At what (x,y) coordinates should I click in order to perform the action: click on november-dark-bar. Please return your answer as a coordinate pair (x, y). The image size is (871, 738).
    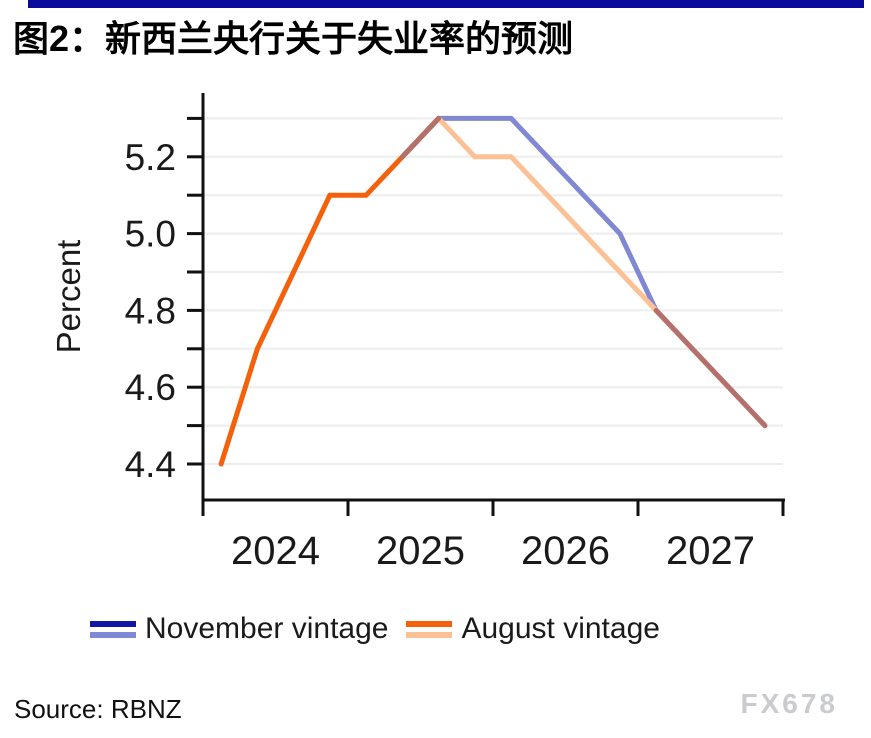
    Looking at the image, I should click on (113, 623).